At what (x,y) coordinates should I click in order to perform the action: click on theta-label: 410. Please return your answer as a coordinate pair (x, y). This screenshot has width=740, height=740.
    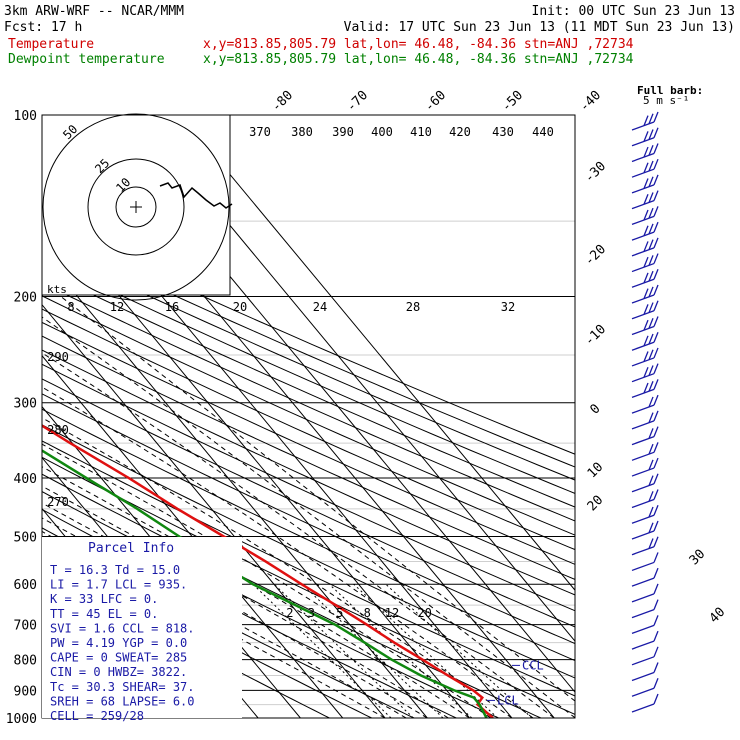
    Looking at the image, I should click on (421, 132).